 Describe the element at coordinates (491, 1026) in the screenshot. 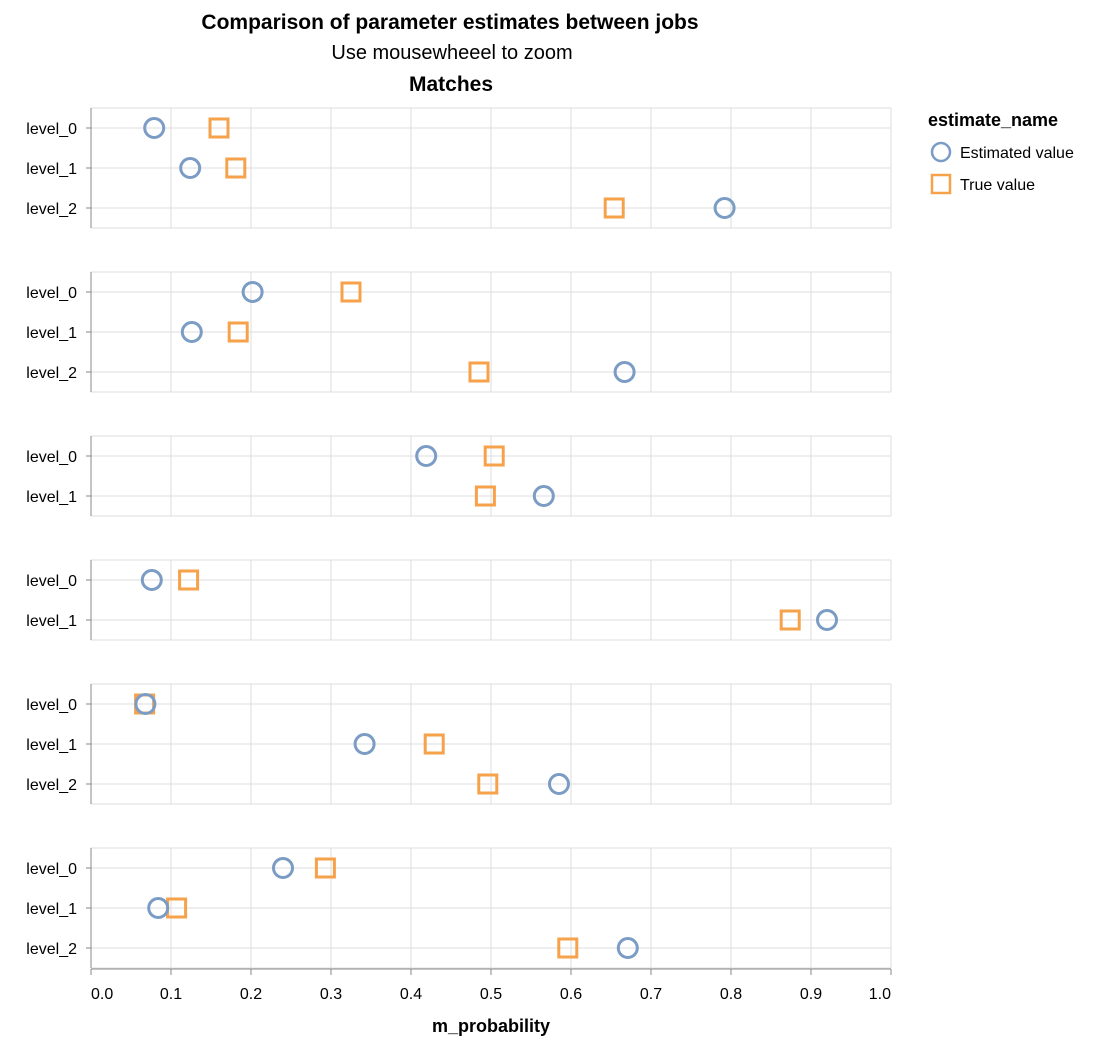

I see `x-axis-title: m_probability` at that location.